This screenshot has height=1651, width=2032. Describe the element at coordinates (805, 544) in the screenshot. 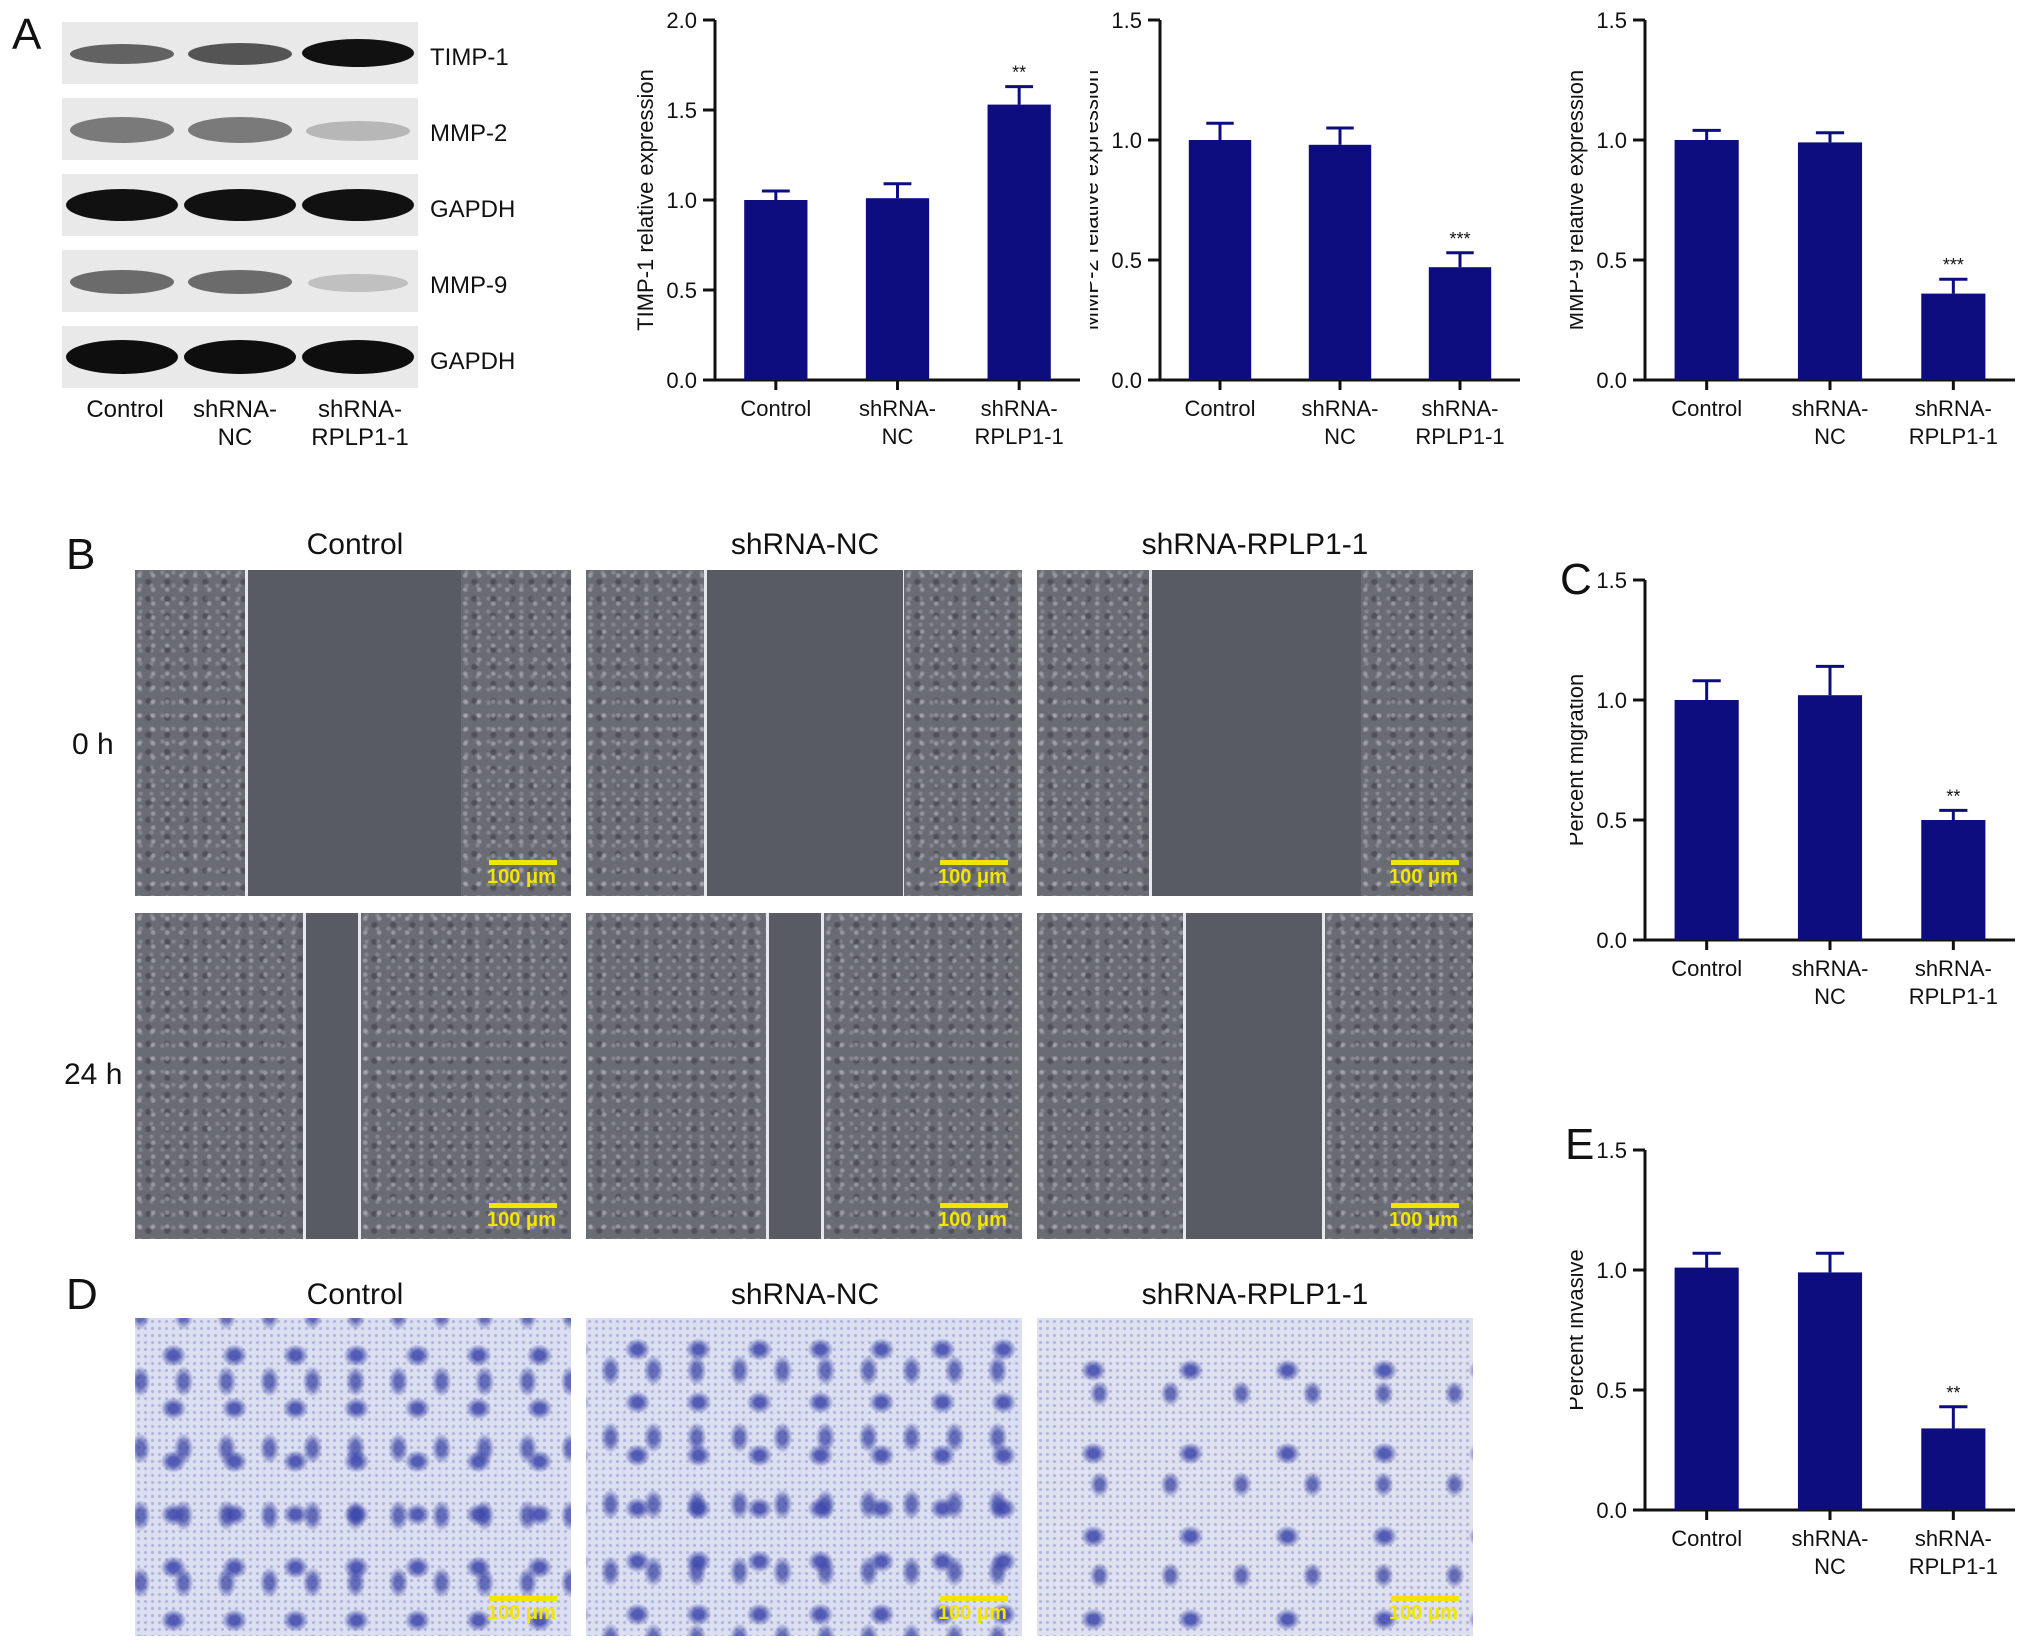

I see `wound-title-shrna-nc: shRNA-NC` at that location.